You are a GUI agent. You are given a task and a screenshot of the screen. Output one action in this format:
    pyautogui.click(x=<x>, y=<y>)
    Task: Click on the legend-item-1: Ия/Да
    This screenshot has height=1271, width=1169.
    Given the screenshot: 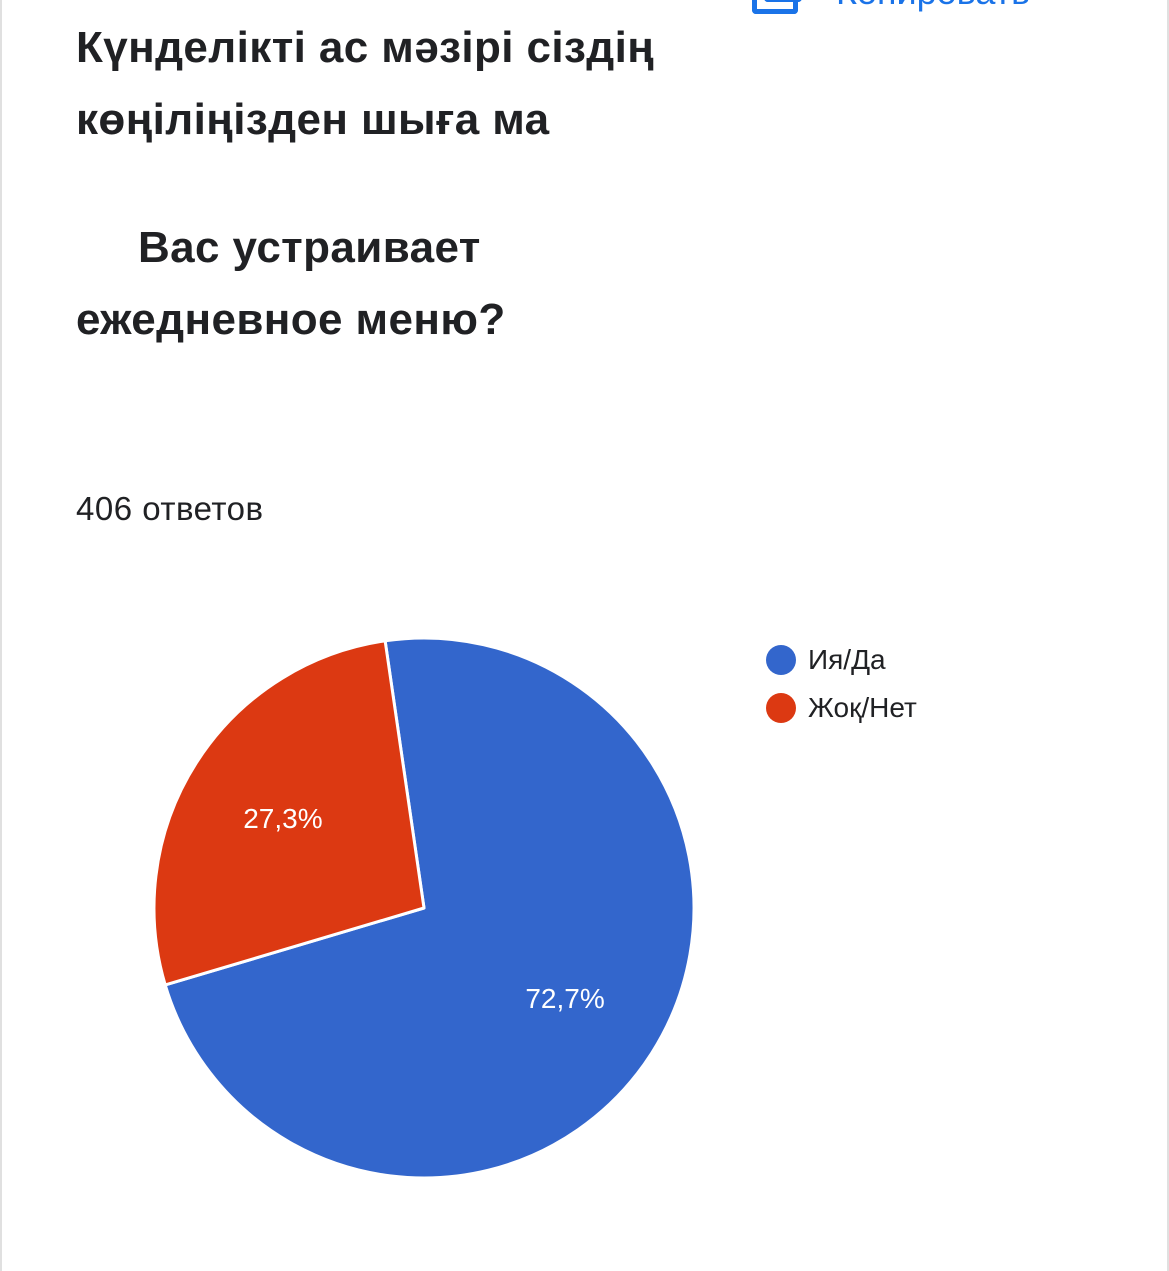 What is the action you would take?
    pyautogui.click(x=841, y=660)
    